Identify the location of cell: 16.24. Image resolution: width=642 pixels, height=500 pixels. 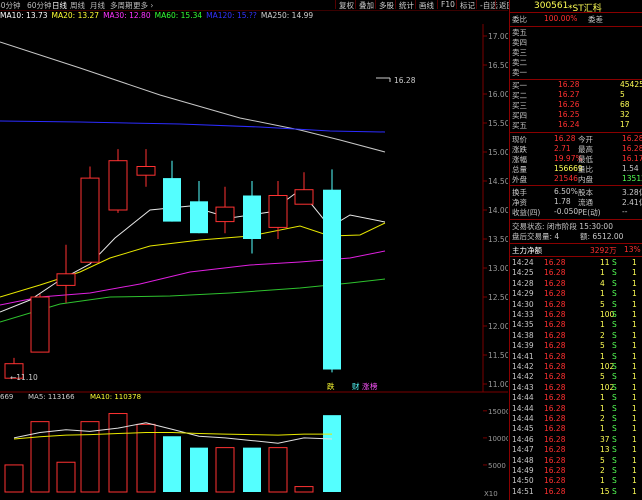
(569, 124).